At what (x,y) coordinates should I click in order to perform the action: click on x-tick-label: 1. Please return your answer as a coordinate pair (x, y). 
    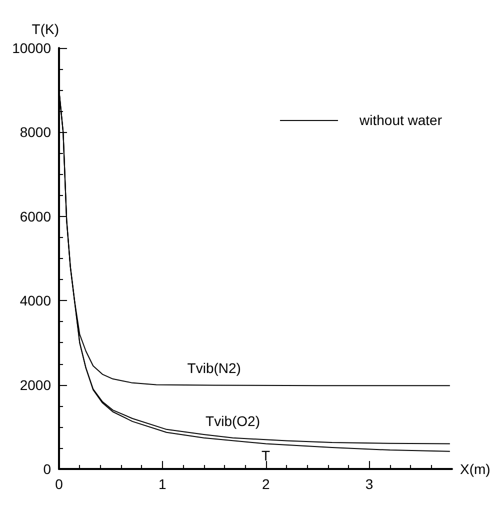
    Looking at the image, I should click on (162, 484).